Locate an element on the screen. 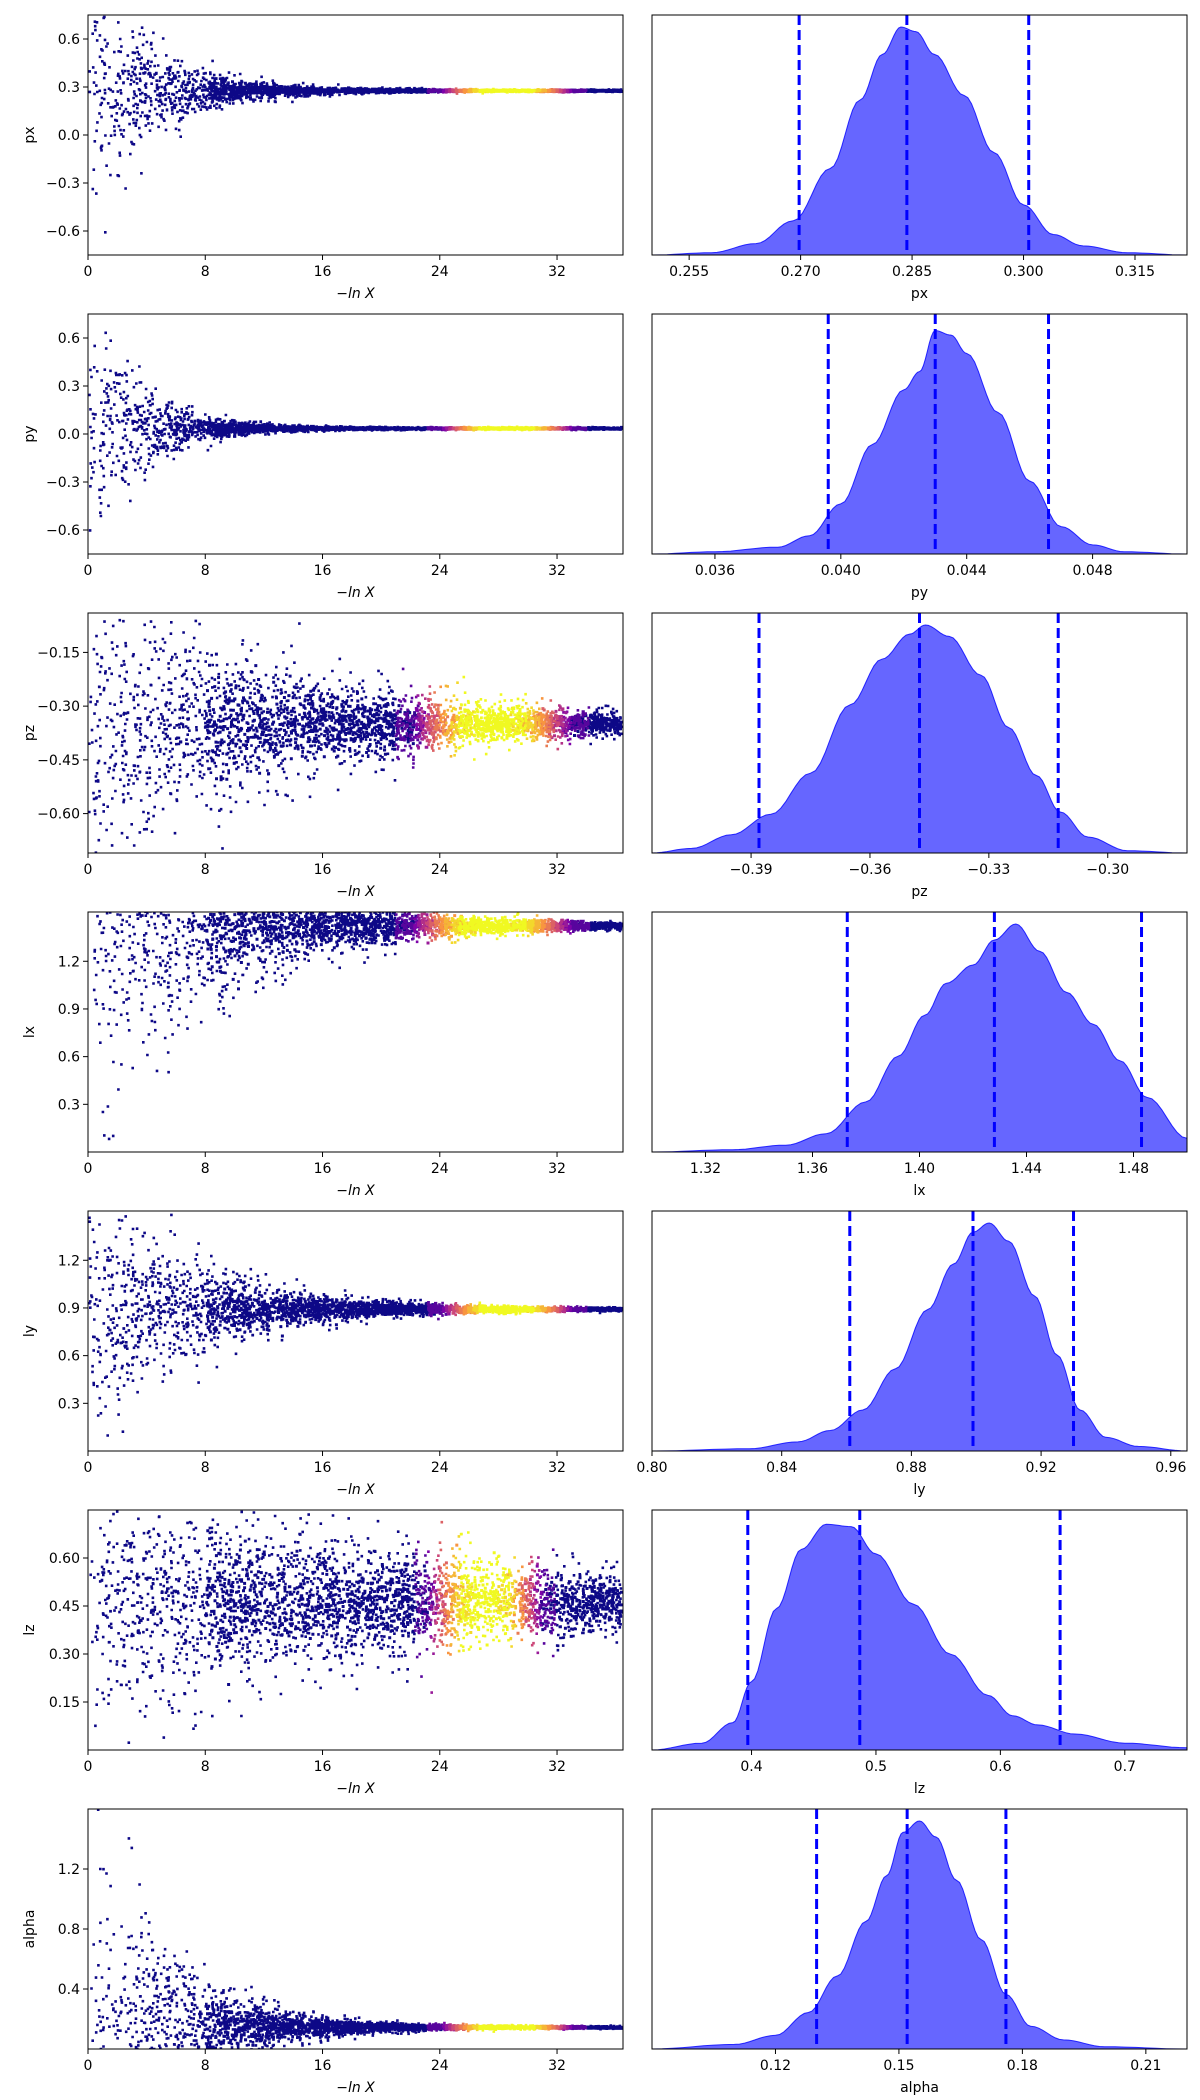  x-tick-label: 0.5 is located at coordinates (876, 1767).